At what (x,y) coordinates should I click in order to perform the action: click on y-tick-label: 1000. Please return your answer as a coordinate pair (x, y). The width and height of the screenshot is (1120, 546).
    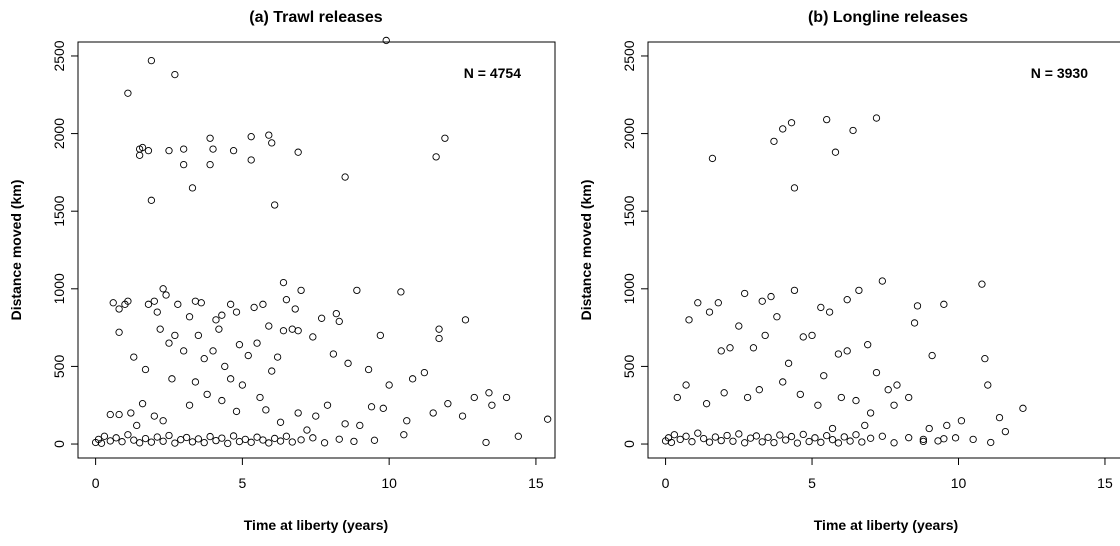
    Looking at the image, I should click on (629, 288).